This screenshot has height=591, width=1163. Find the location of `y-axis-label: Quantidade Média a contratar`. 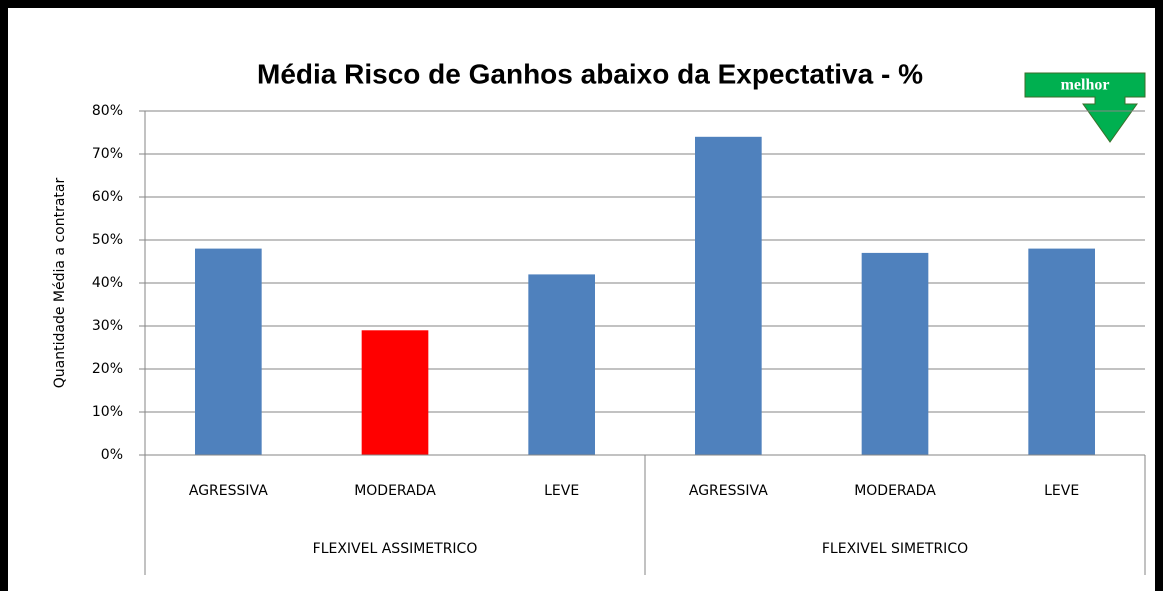

y-axis-label: Quantidade Média a contratar is located at coordinates (60, 283).